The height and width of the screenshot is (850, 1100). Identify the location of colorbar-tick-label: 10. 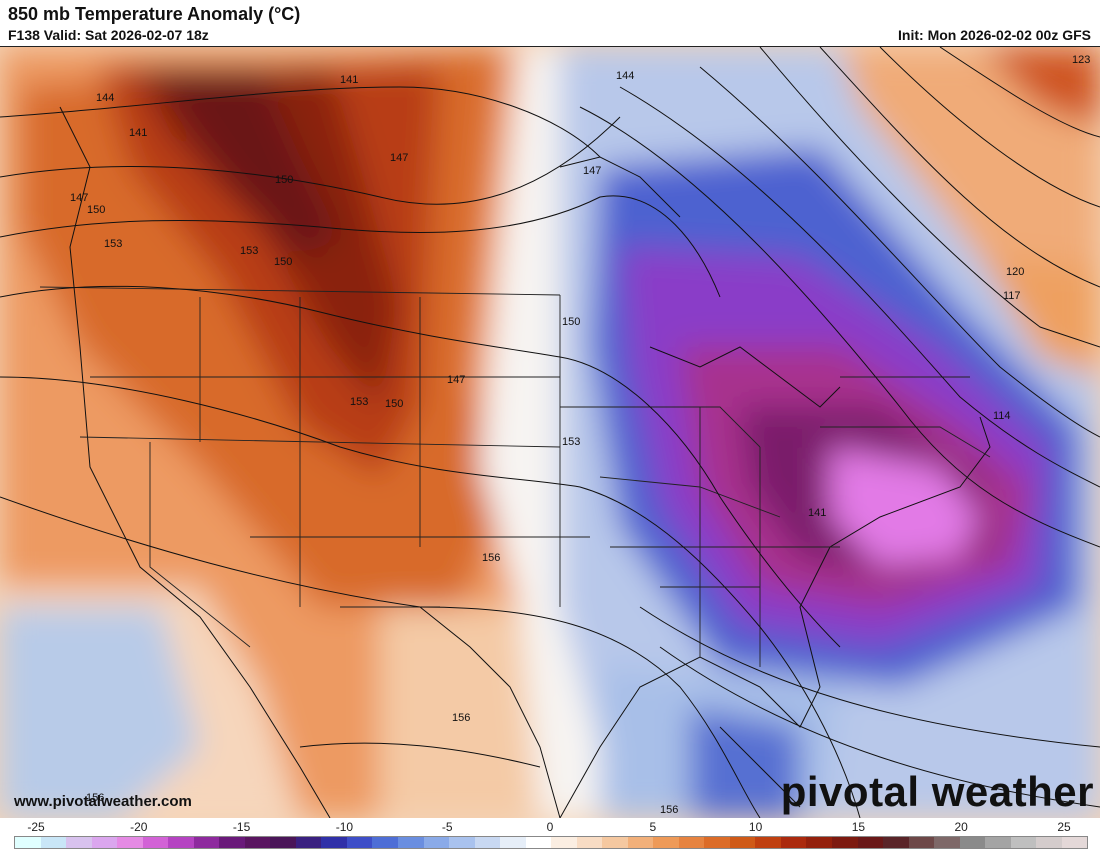
(755, 827).